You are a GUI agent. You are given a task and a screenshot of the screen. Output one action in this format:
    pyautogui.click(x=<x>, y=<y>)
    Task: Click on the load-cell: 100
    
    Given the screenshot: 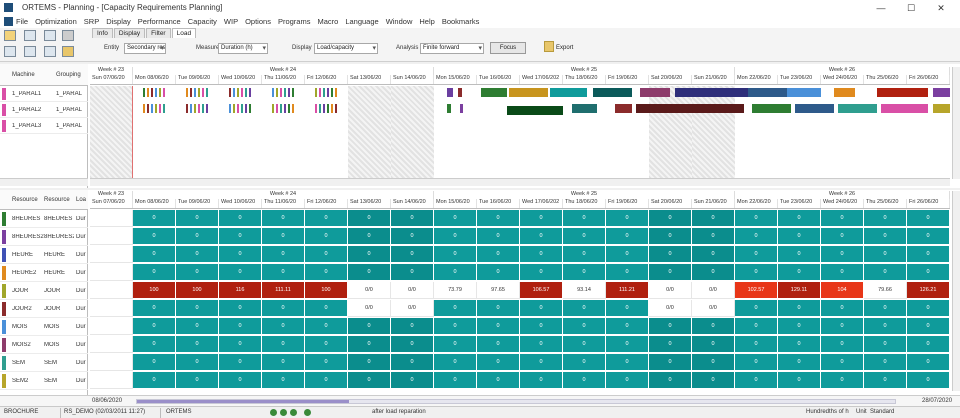 What is the action you would take?
    pyautogui.click(x=154, y=290)
    